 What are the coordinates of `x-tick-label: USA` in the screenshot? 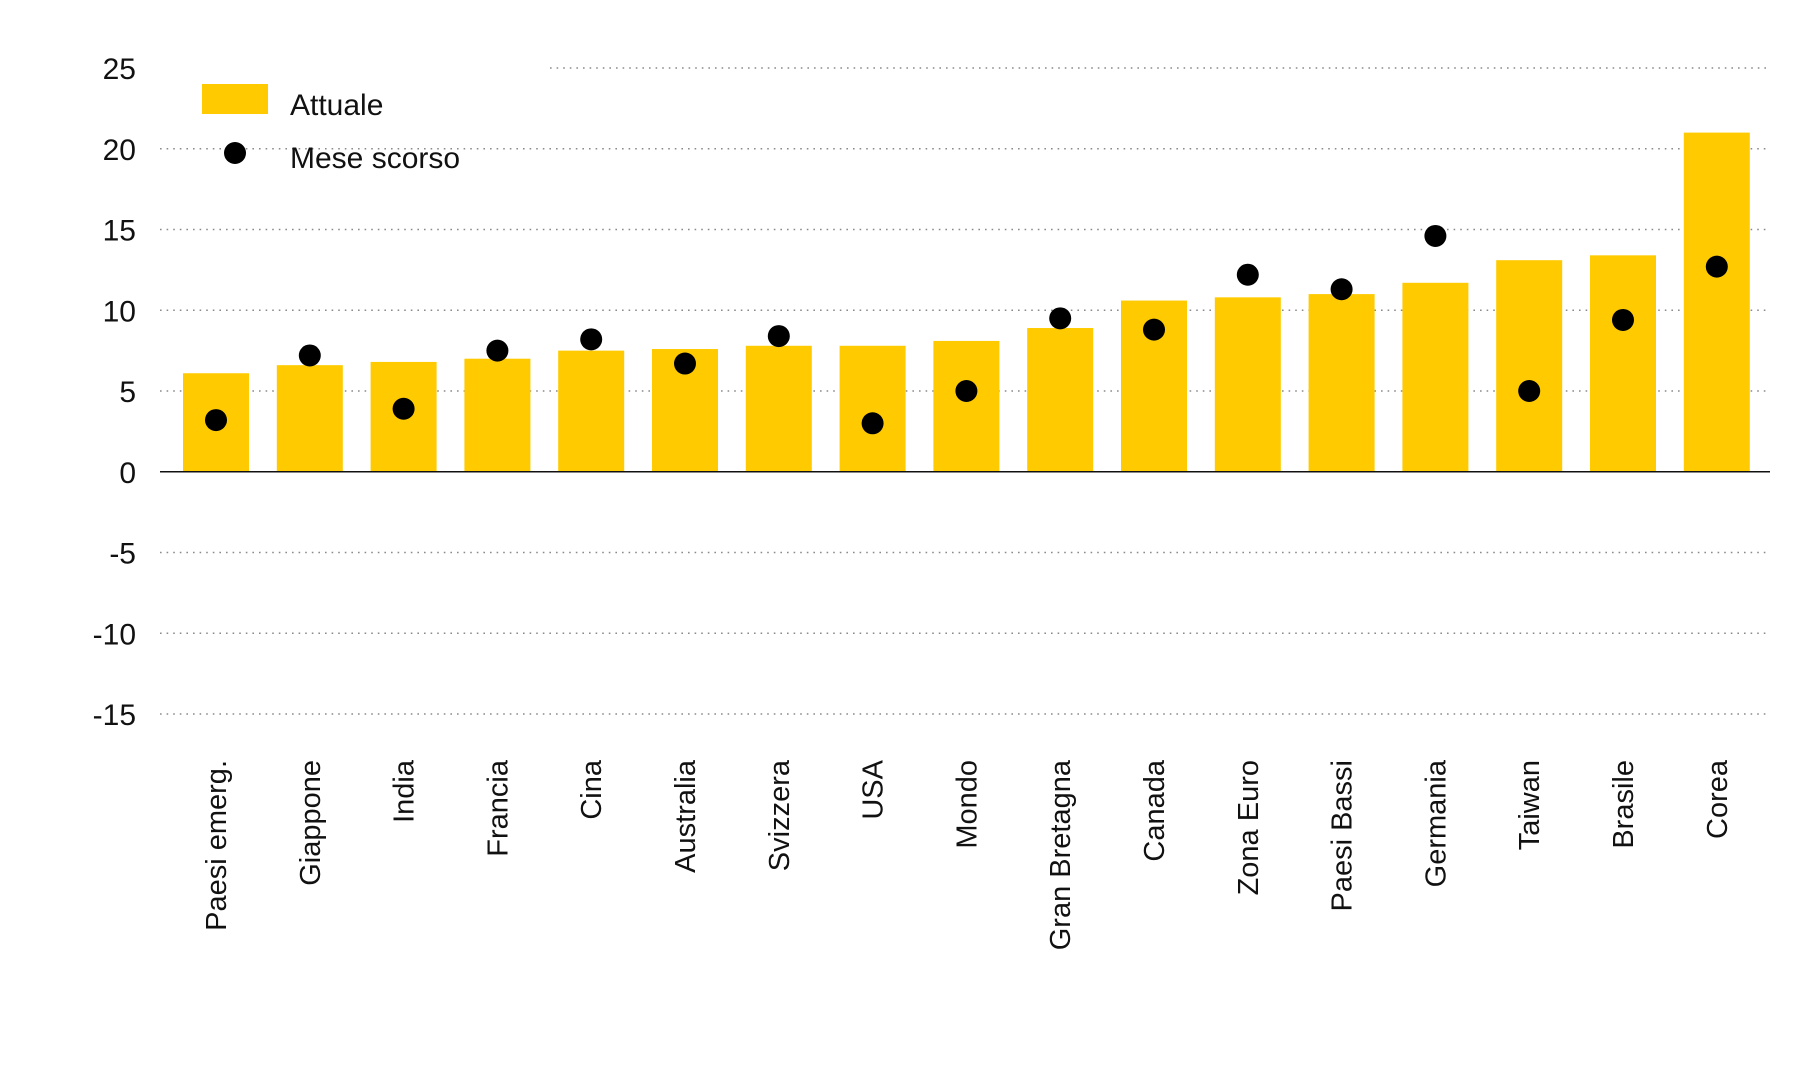 It's located at (874, 789).